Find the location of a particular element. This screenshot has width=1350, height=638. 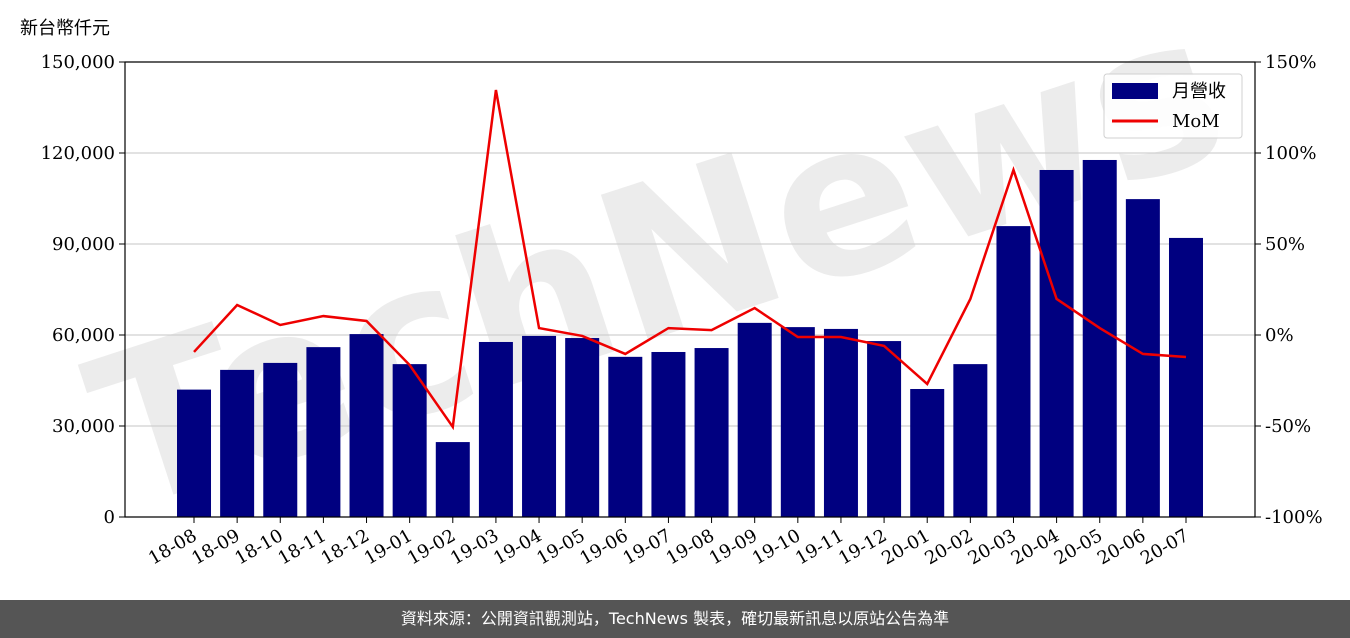

y2-tick-label: -50% is located at coordinates (1288, 426).